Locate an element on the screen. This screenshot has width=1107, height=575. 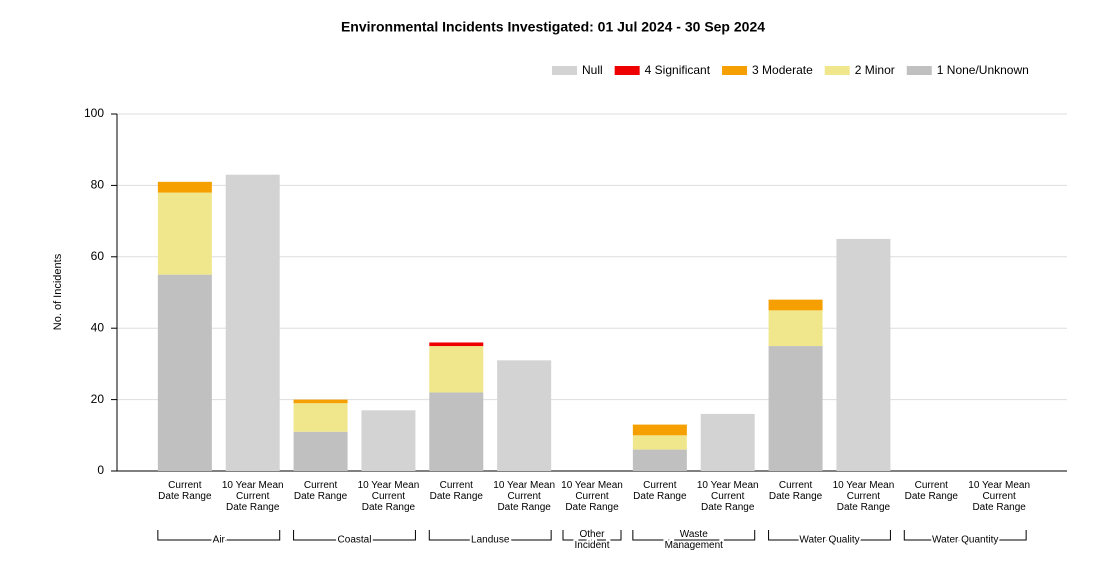
legend-label: 1 None/Unknown is located at coordinates (983, 70).